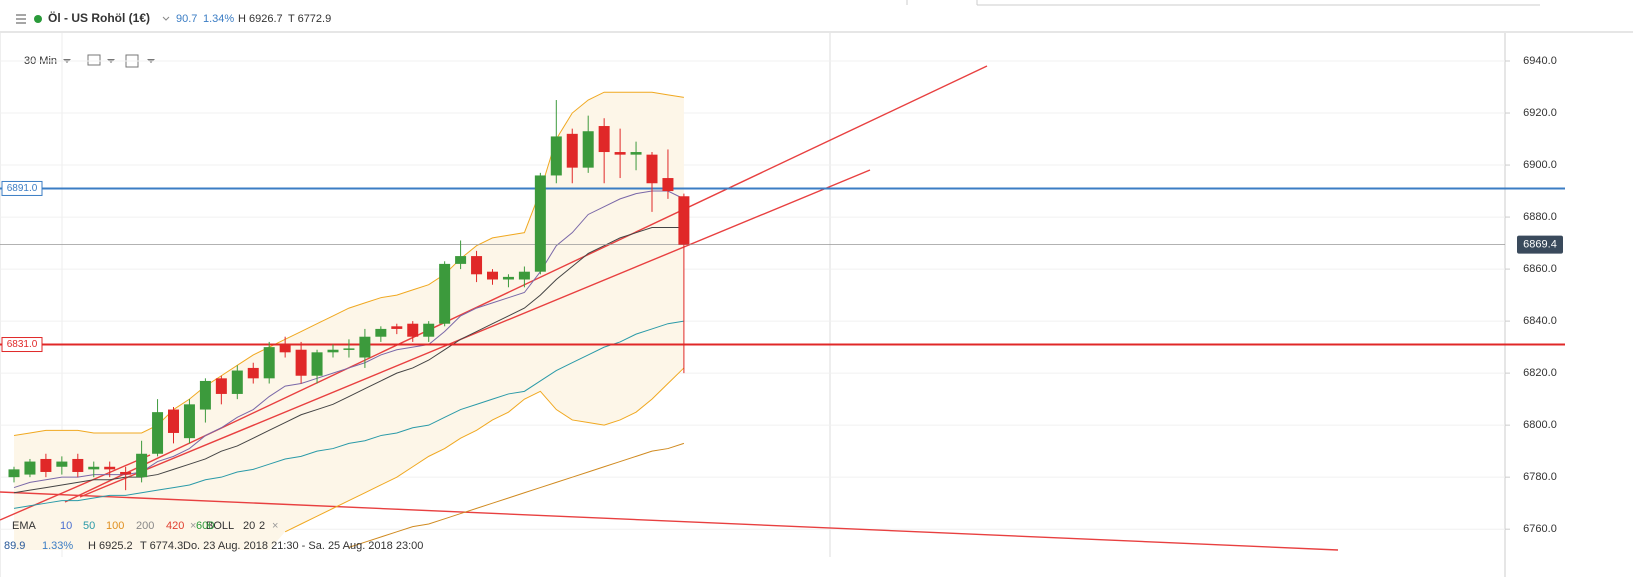 The width and height of the screenshot is (1633, 577). What do you see at coordinates (309, 19) in the screenshot?
I see `header-low: T 6772.9` at bounding box center [309, 19].